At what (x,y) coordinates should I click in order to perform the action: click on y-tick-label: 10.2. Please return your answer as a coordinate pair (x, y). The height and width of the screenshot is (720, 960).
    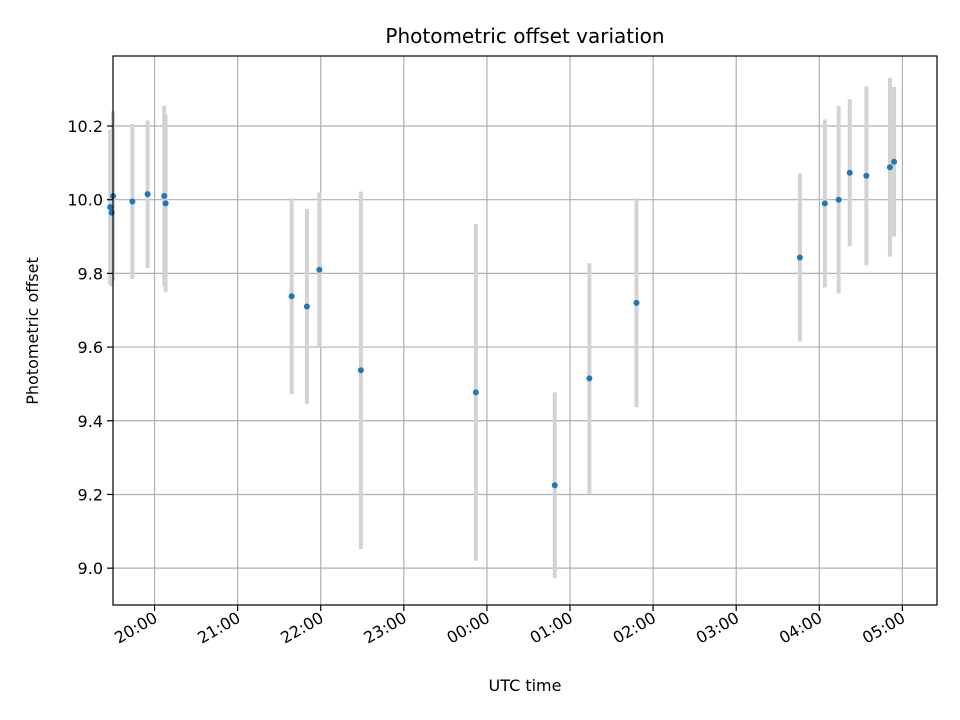
    Looking at the image, I should click on (85, 126).